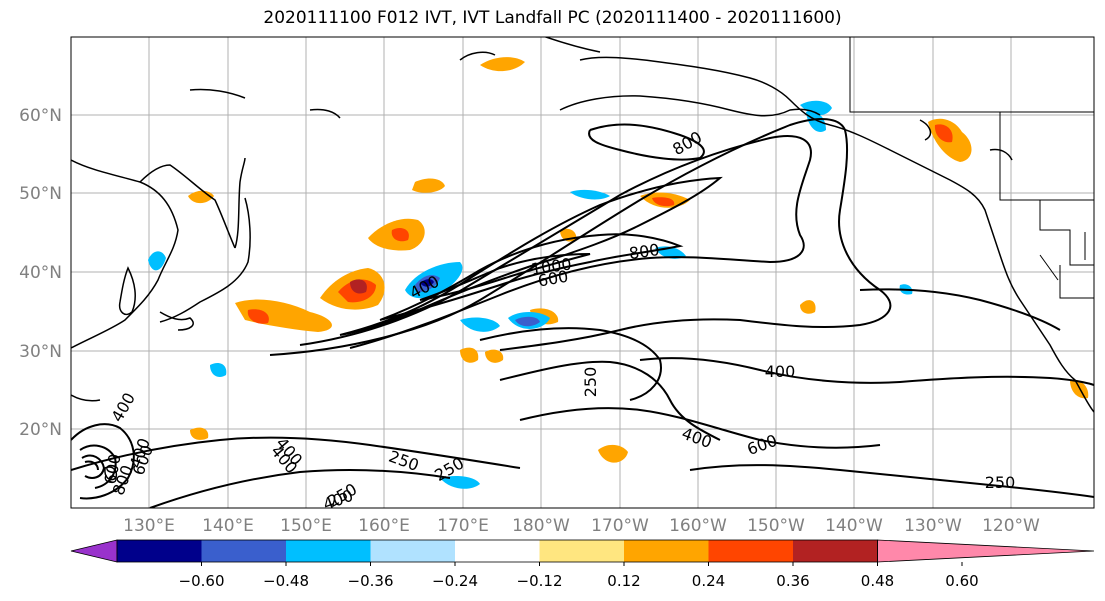  What do you see at coordinates (463, 526) in the screenshot?
I see `lon-tick-label: 170°E` at bounding box center [463, 526].